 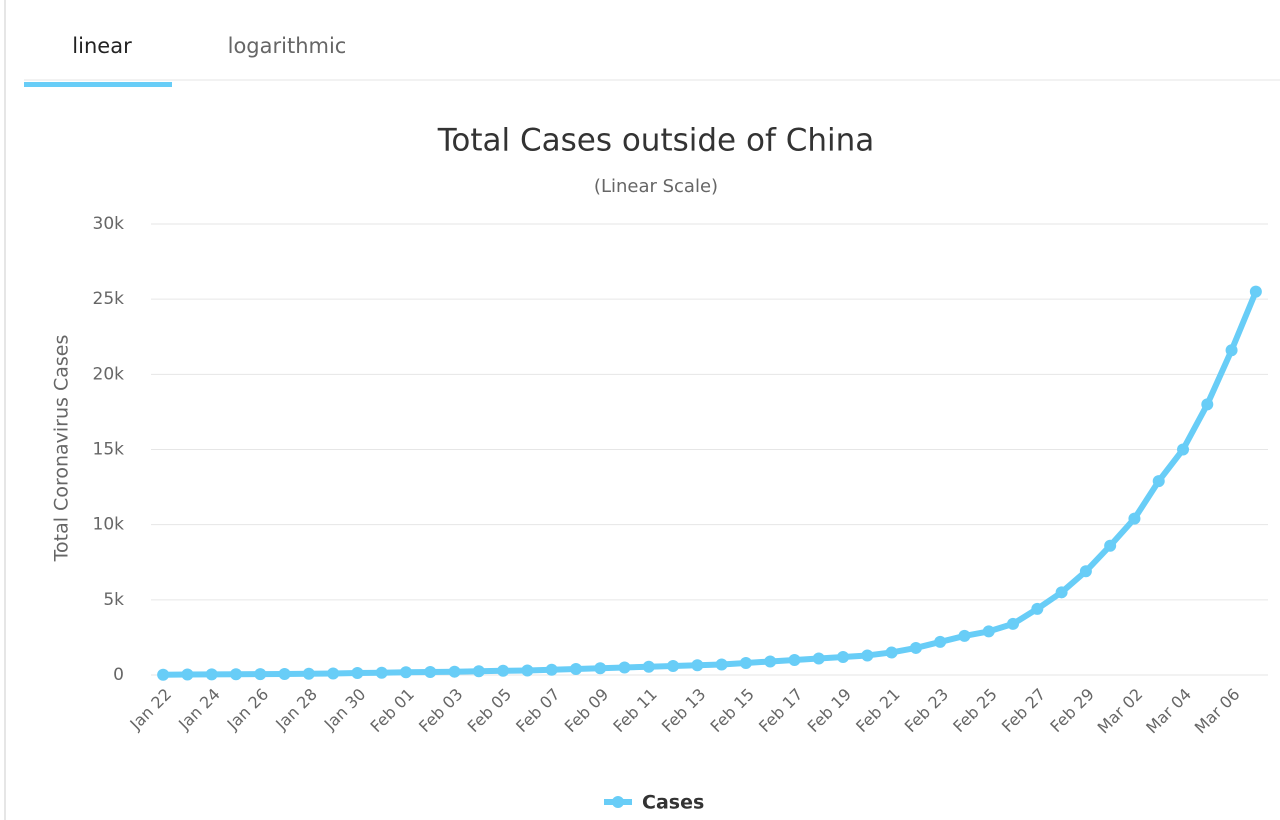 What do you see at coordinates (296, 710) in the screenshot?
I see `x-tick-label: Jan 28` at bounding box center [296, 710].